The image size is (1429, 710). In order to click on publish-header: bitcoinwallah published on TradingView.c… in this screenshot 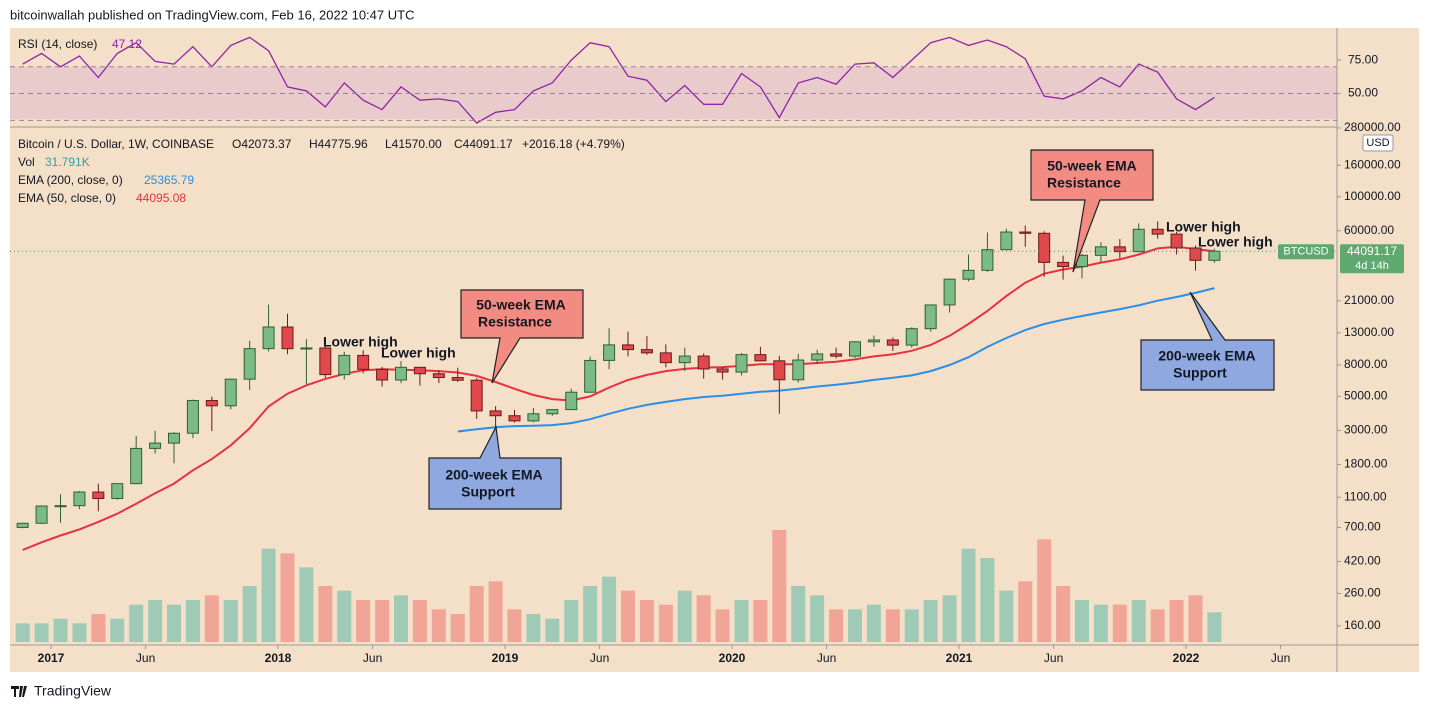, I will do `click(212, 14)`.